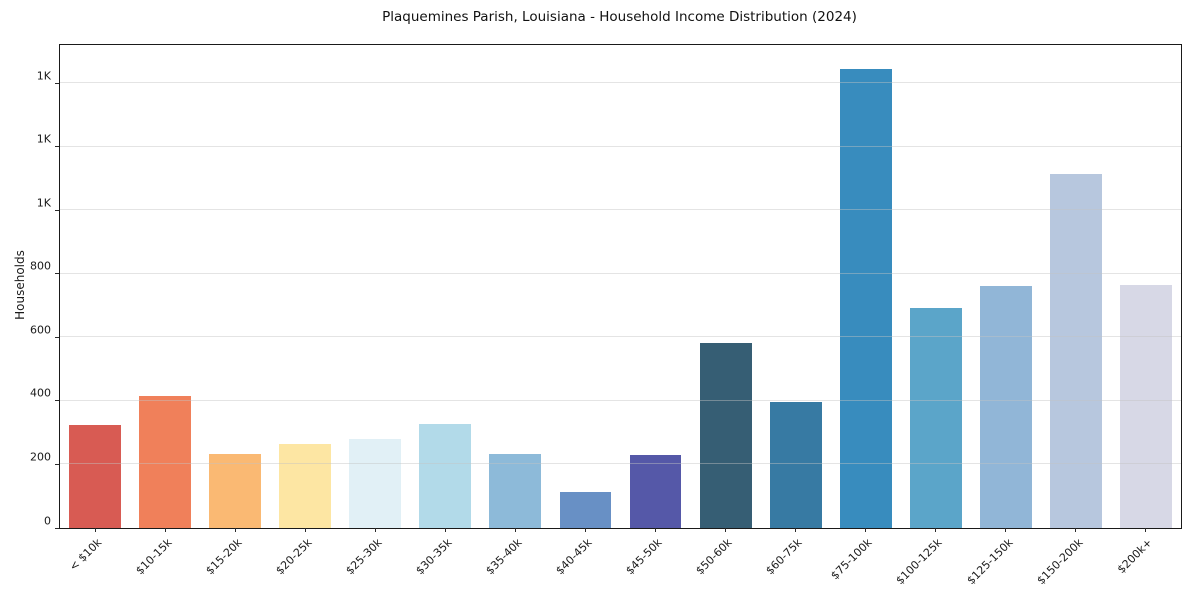 The width and height of the screenshot is (1189, 590). Describe the element at coordinates (85, 555) in the screenshot. I see `x-tick-label: < $10k` at that location.